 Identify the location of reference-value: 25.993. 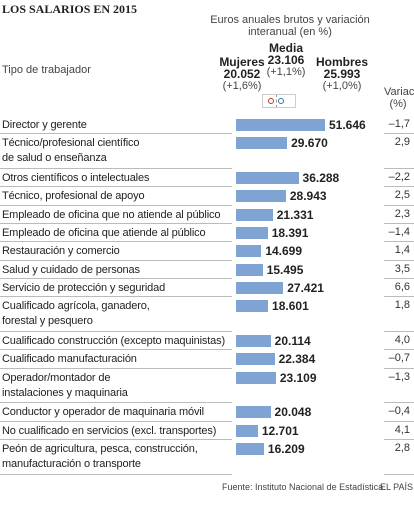
(342, 74).